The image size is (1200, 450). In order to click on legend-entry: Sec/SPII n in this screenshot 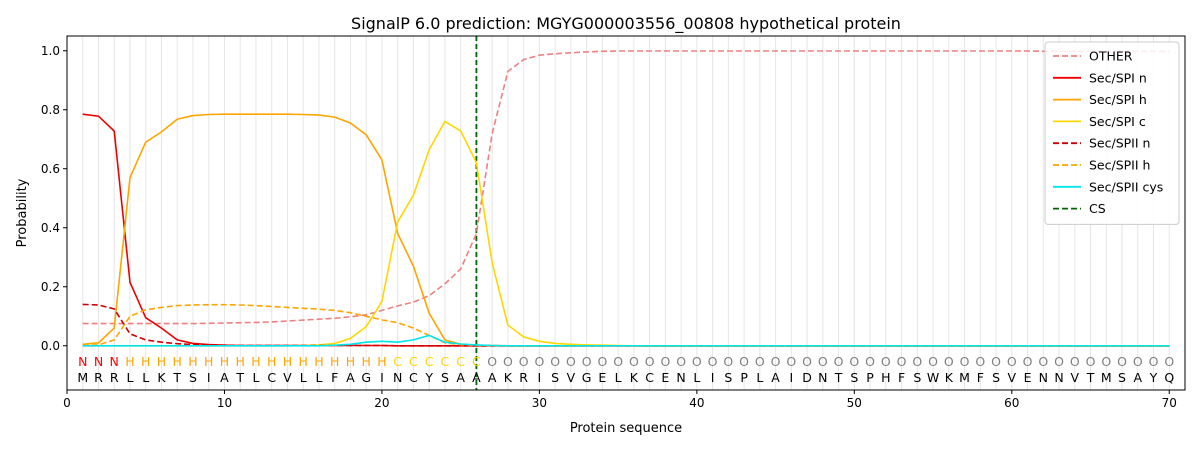, I will do `click(1119, 143)`.